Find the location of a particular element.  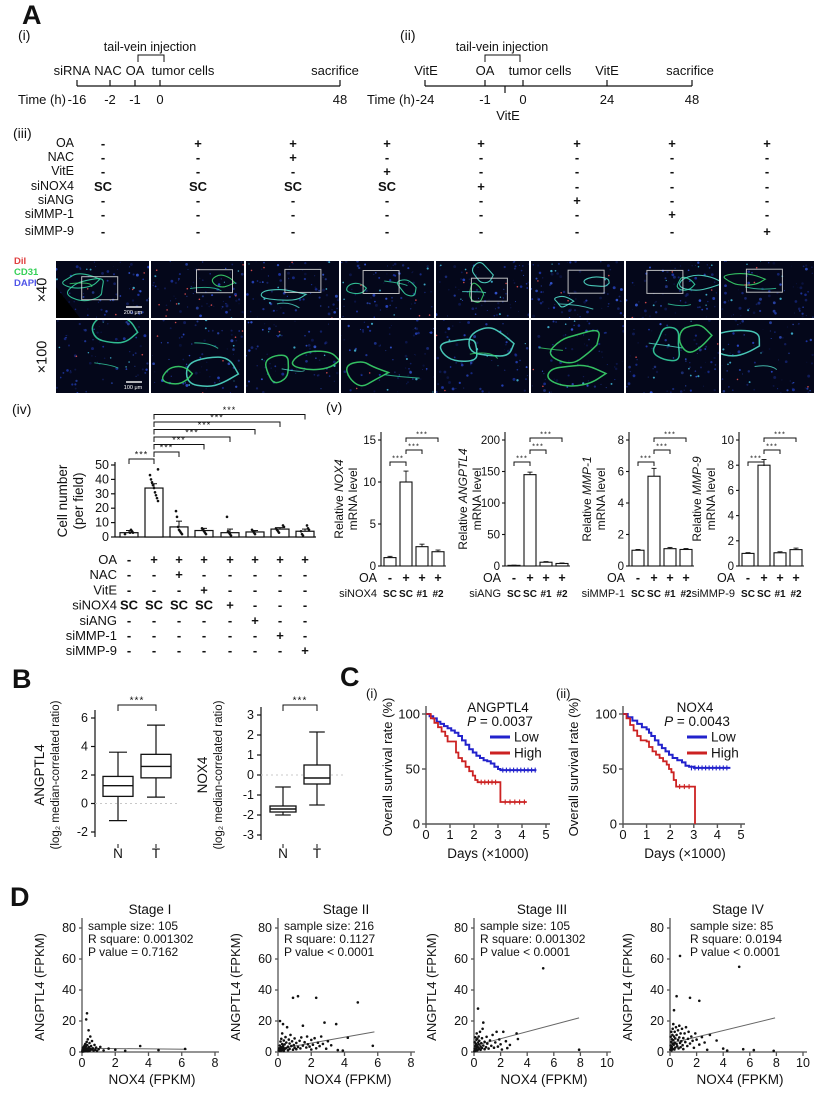

magnification-label: ×100 is located at coordinates (42, 357).